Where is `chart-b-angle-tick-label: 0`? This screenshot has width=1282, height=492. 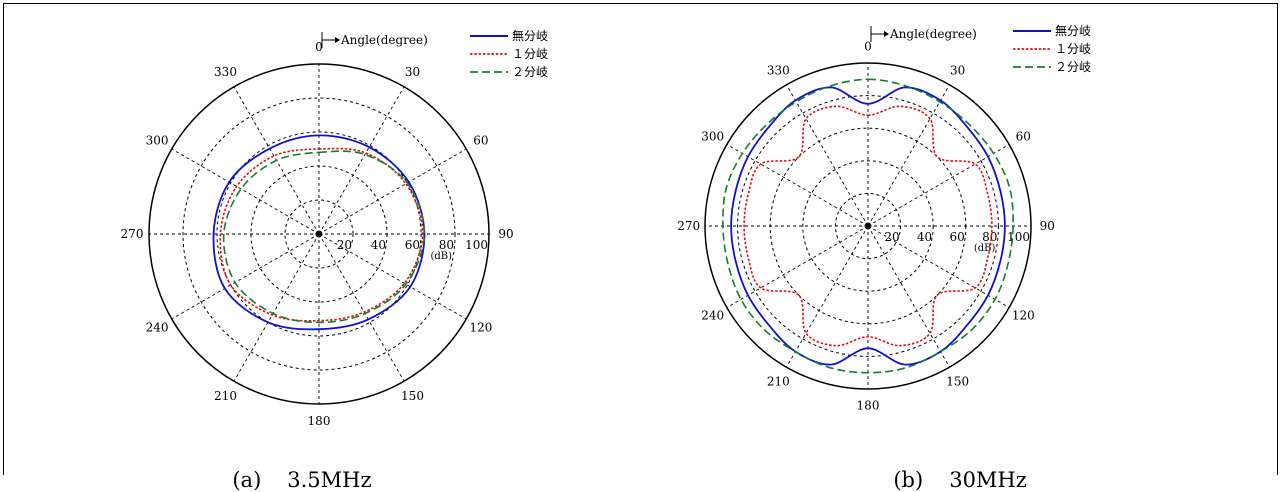
chart-b-angle-tick-label: 0 is located at coordinates (868, 47).